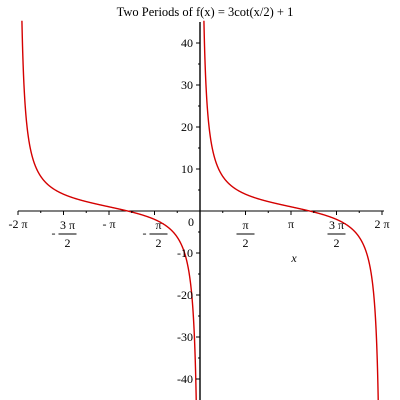 This screenshot has height=400, width=400. I want to click on x-tick-label: - π, so click(108, 224).